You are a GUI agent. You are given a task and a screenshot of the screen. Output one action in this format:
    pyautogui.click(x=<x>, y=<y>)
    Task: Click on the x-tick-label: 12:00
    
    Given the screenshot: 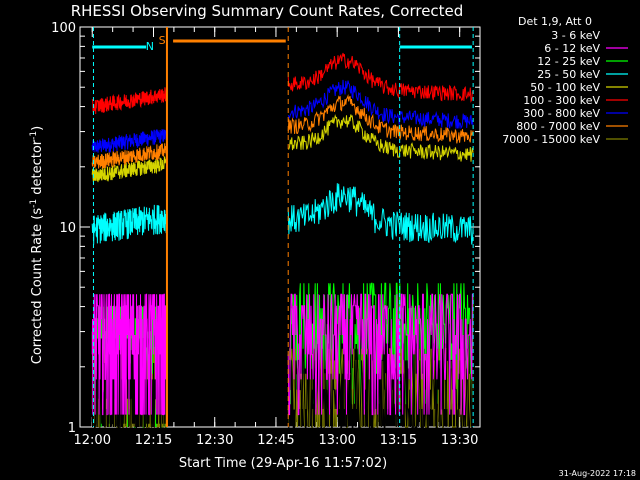 What is the action you would take?
    pyautogui.click(x=92, y=440)
    